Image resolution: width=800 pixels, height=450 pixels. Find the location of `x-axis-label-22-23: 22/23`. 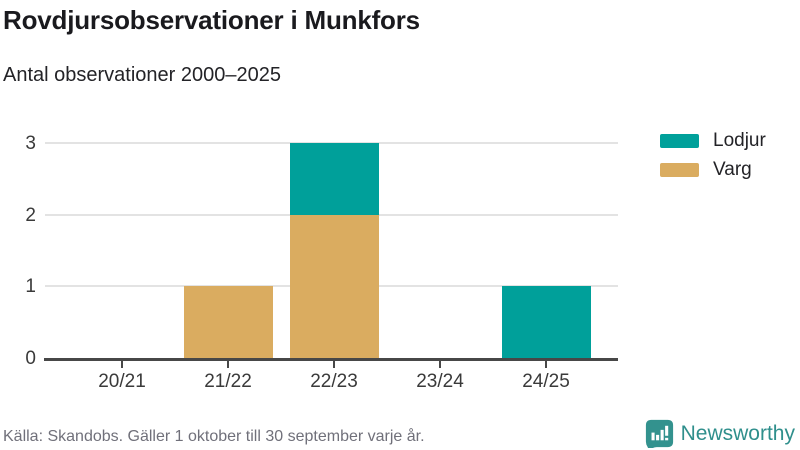

x-axis-label-22-23: 22/23 is located at coordinates (334, 381).